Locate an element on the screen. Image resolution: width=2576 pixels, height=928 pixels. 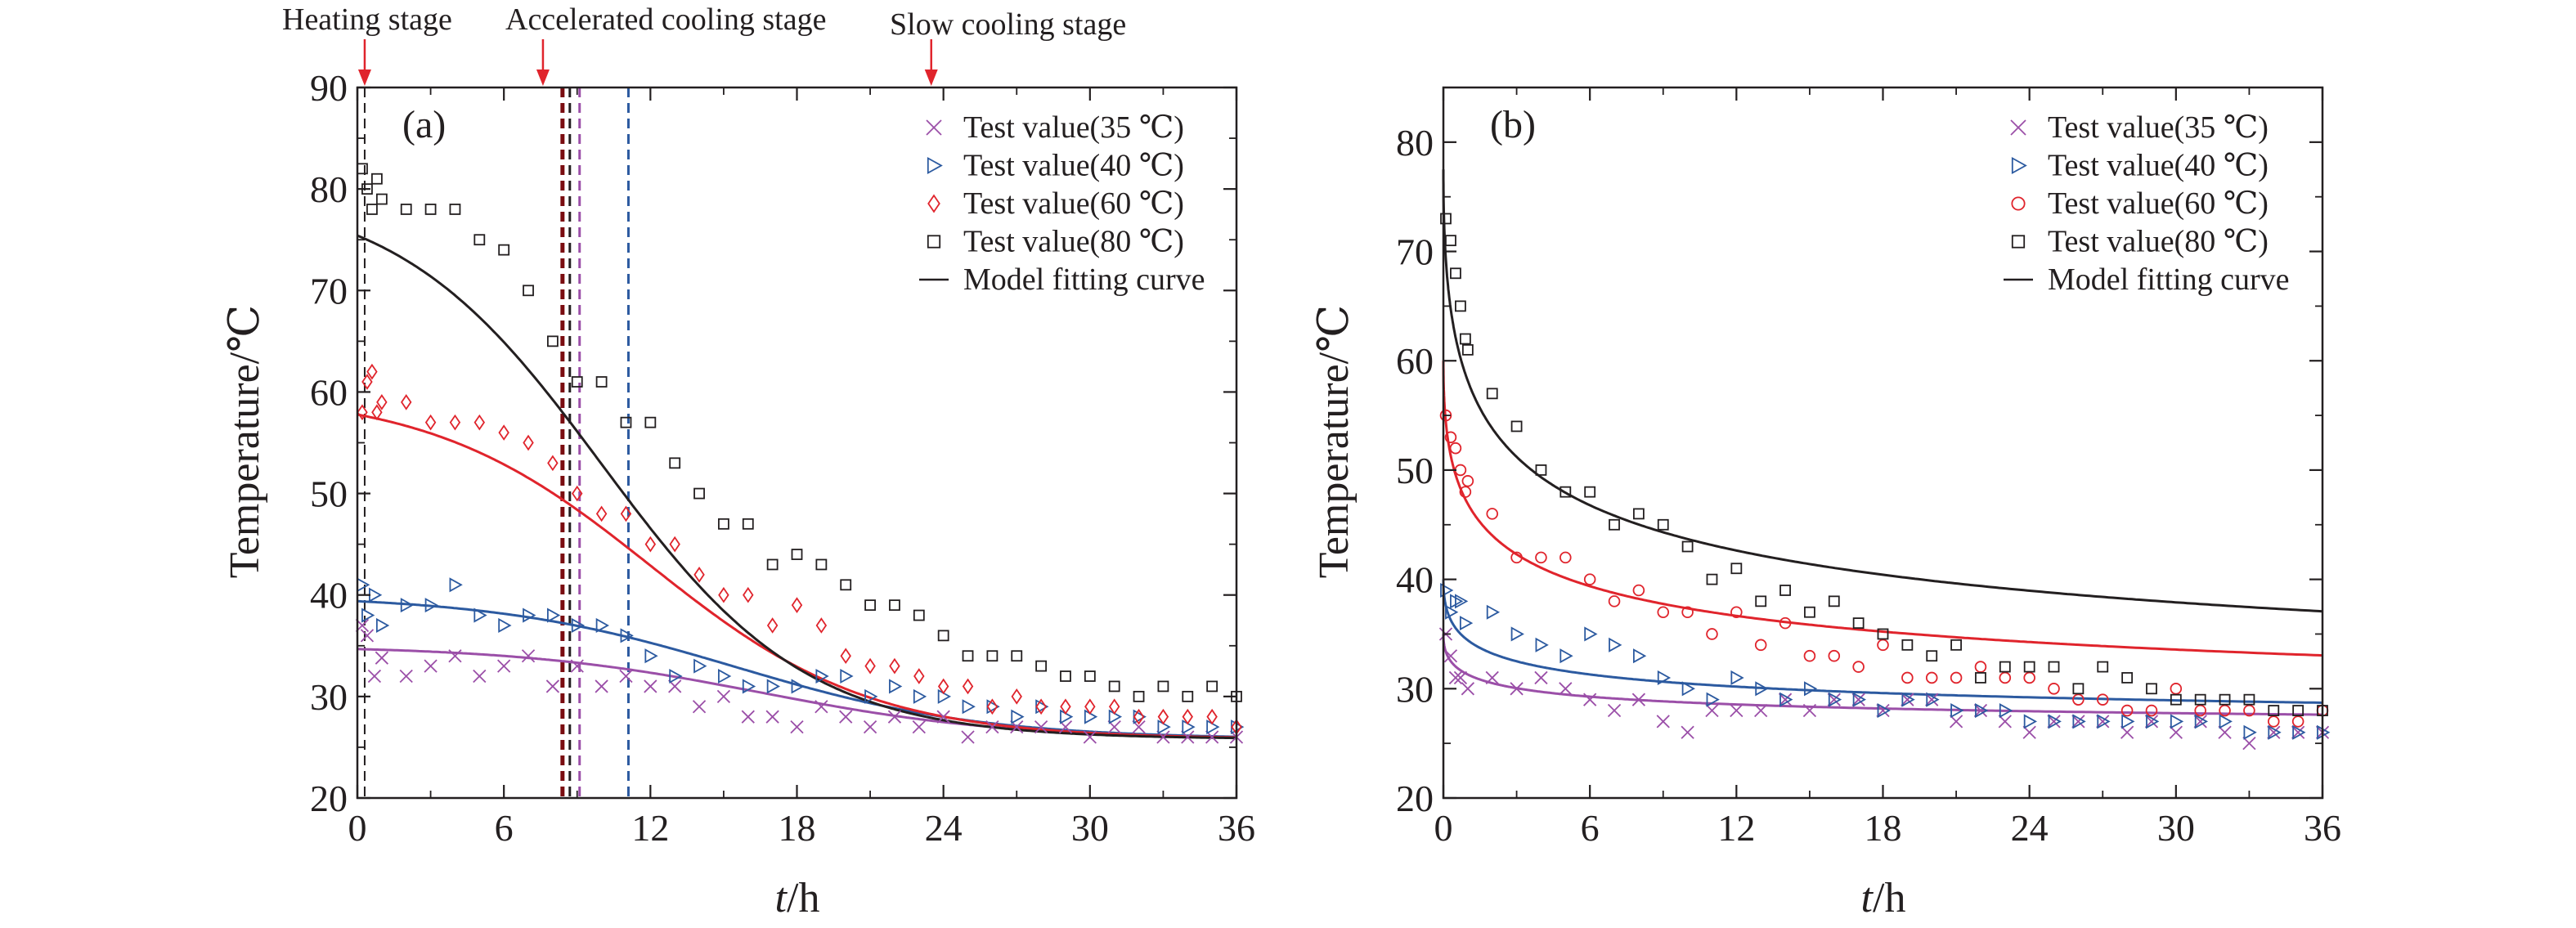
stage-arrow-head is located at coordinates (931, 77).